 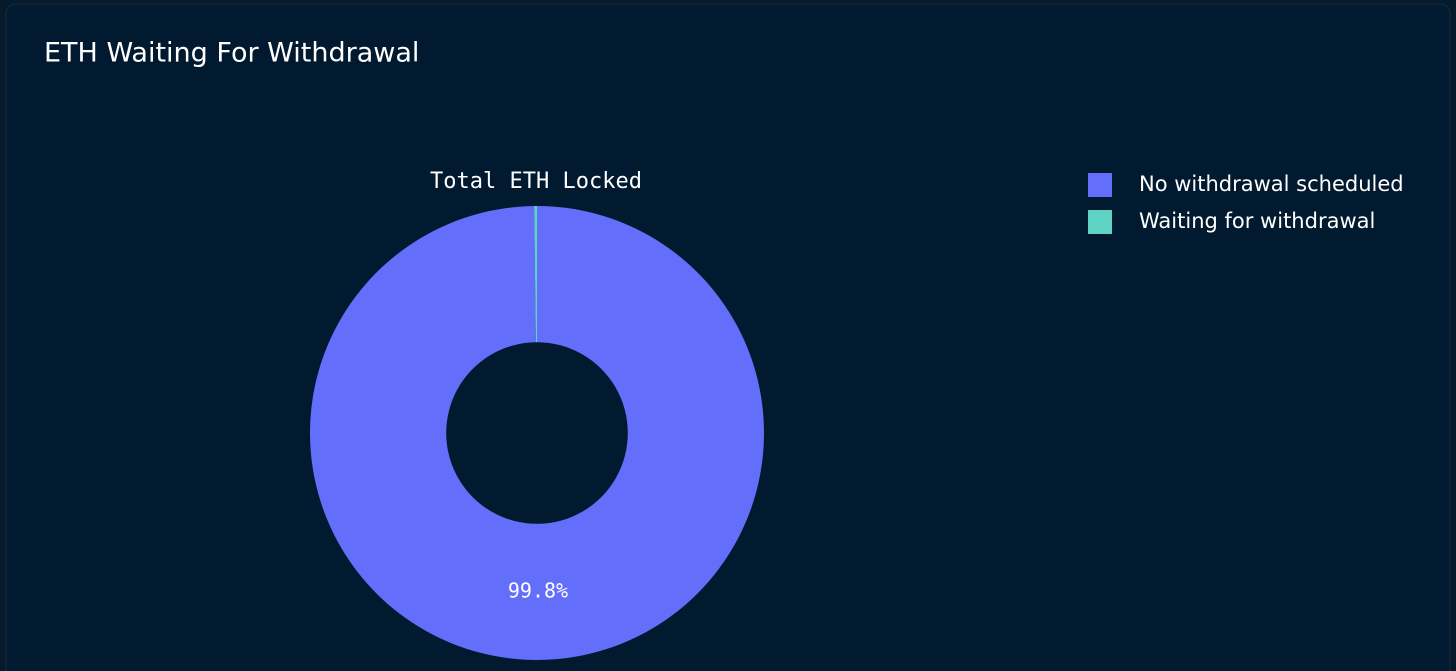 I want to click on legend-label: No withdrawal scheduled, so click(x=1271, y=184).